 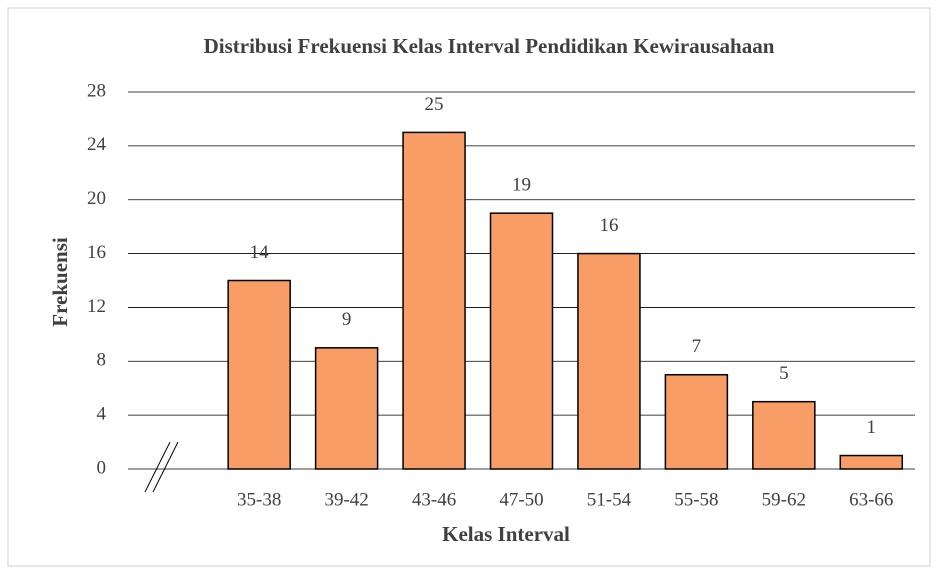 What do you see at coordinates (96, 90) in the screenshot?
I see `y-tick-label: 28` at bounding box center [96, 90].